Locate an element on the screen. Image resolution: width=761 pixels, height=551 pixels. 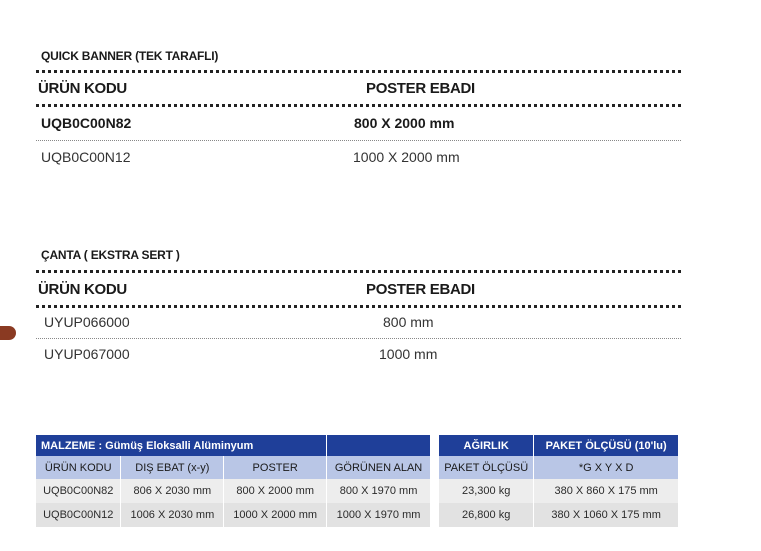
section-title-canta: ÇANTA ( EKSTRA SERT ) is located at coordinates (110, 255).